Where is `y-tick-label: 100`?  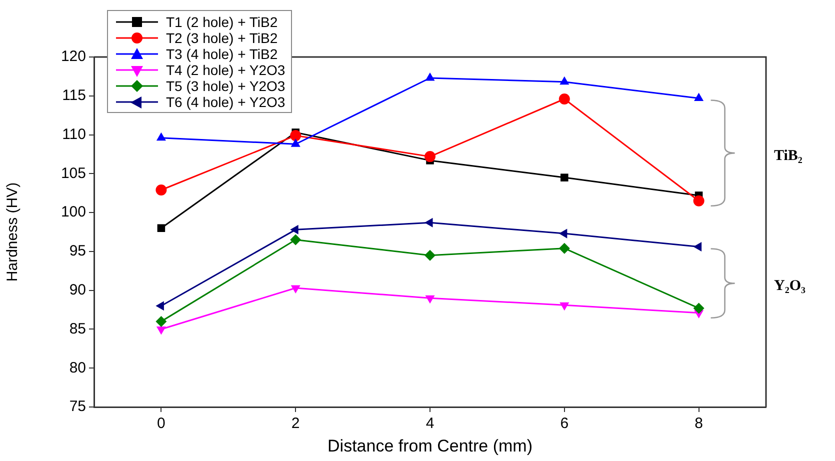
y-tick-label: 100 is located at coordinates (73, 212).